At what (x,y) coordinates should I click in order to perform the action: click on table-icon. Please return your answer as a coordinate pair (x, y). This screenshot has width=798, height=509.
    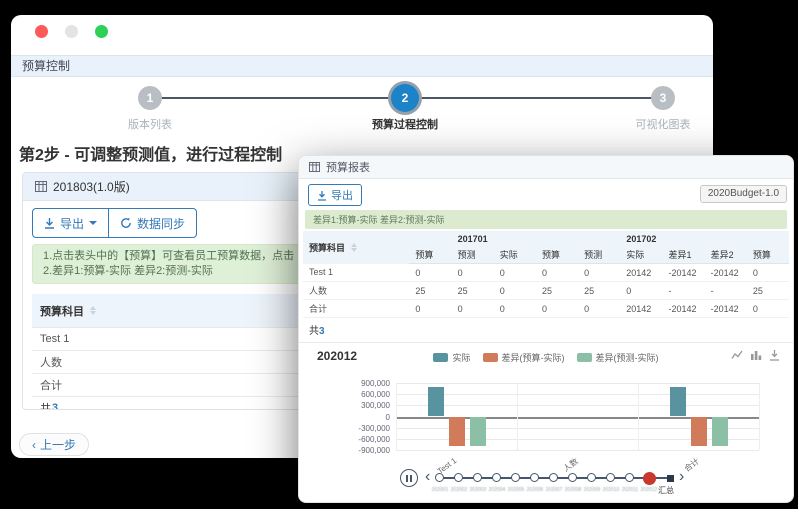
    Looking at the image, I should click on (314, 167).